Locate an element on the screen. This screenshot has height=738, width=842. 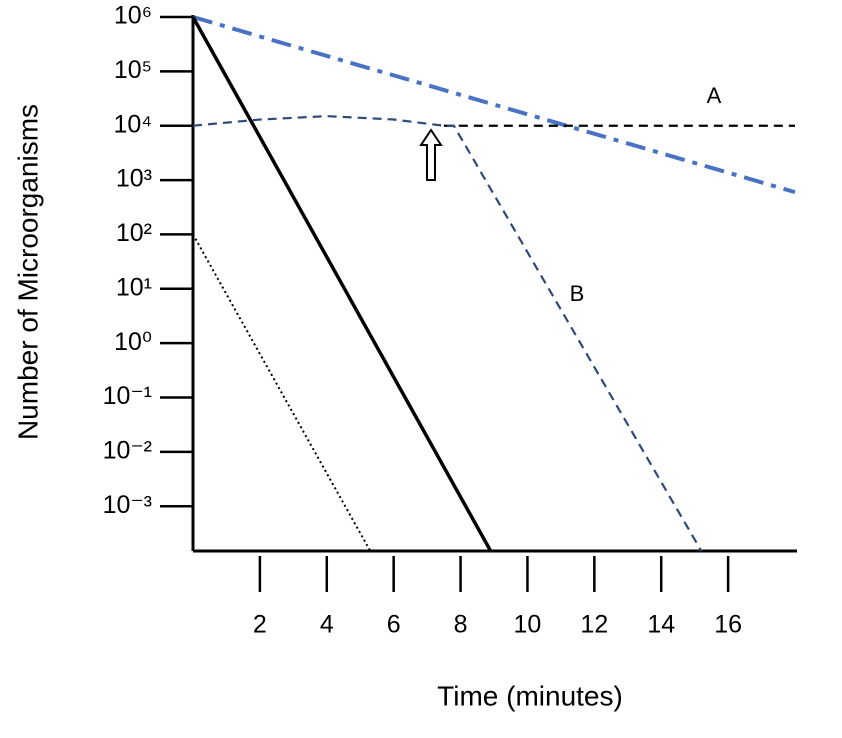
x-tick-label: 12 is located at coordinates (594, 625).